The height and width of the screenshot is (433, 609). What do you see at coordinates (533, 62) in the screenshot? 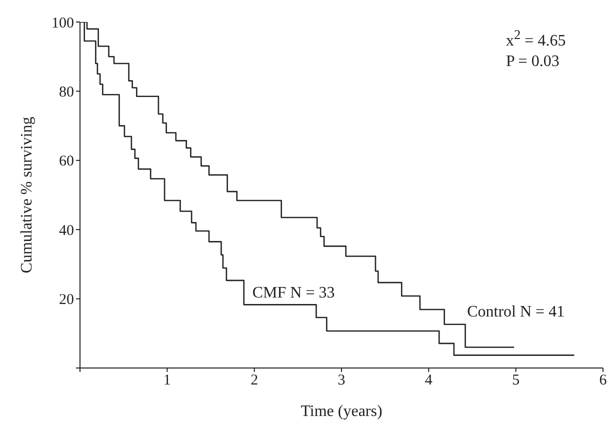
I see `annotation: P = 0.03` at bounding box center [533, 62].